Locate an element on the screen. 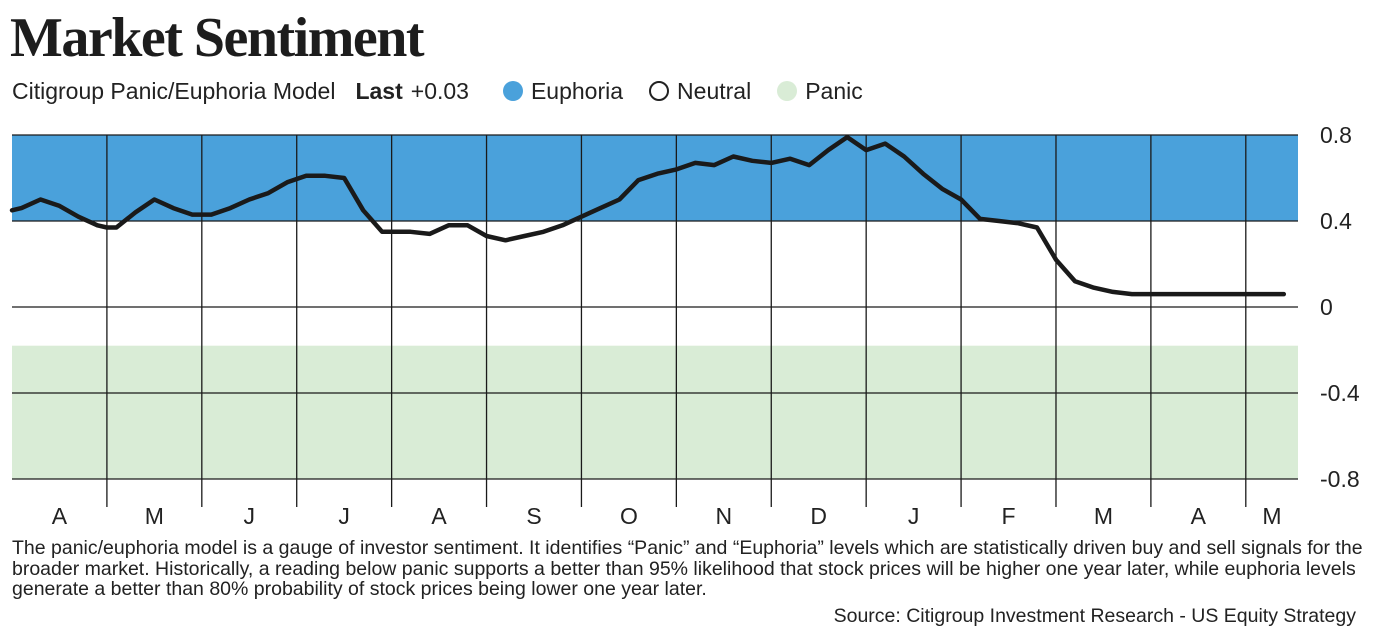  y-tick-label: -0.4 is located at coordinates (1340, 393).